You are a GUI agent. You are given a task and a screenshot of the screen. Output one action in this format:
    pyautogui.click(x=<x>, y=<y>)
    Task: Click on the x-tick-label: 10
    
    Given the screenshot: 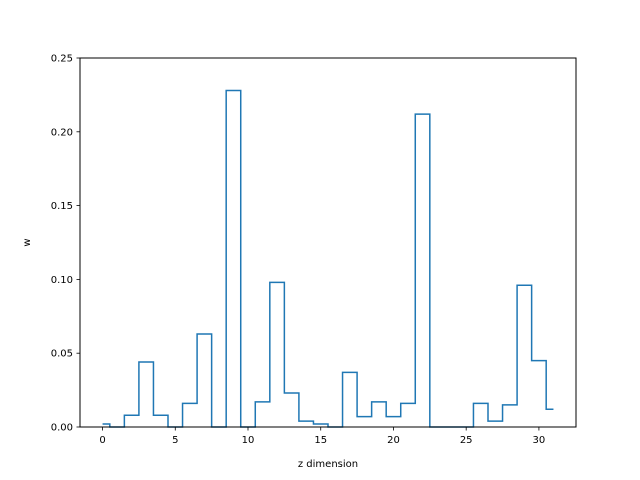 What is the action you would take?
    pyautogui.click(x=248, y=440)
    